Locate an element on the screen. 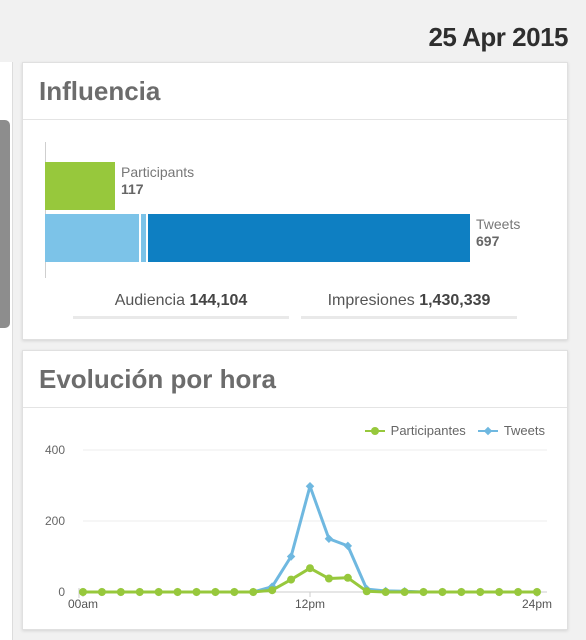 The width and height of the screenshot is (586, 640). impressions-label: Impresiones is located at coordinates (371, 300).